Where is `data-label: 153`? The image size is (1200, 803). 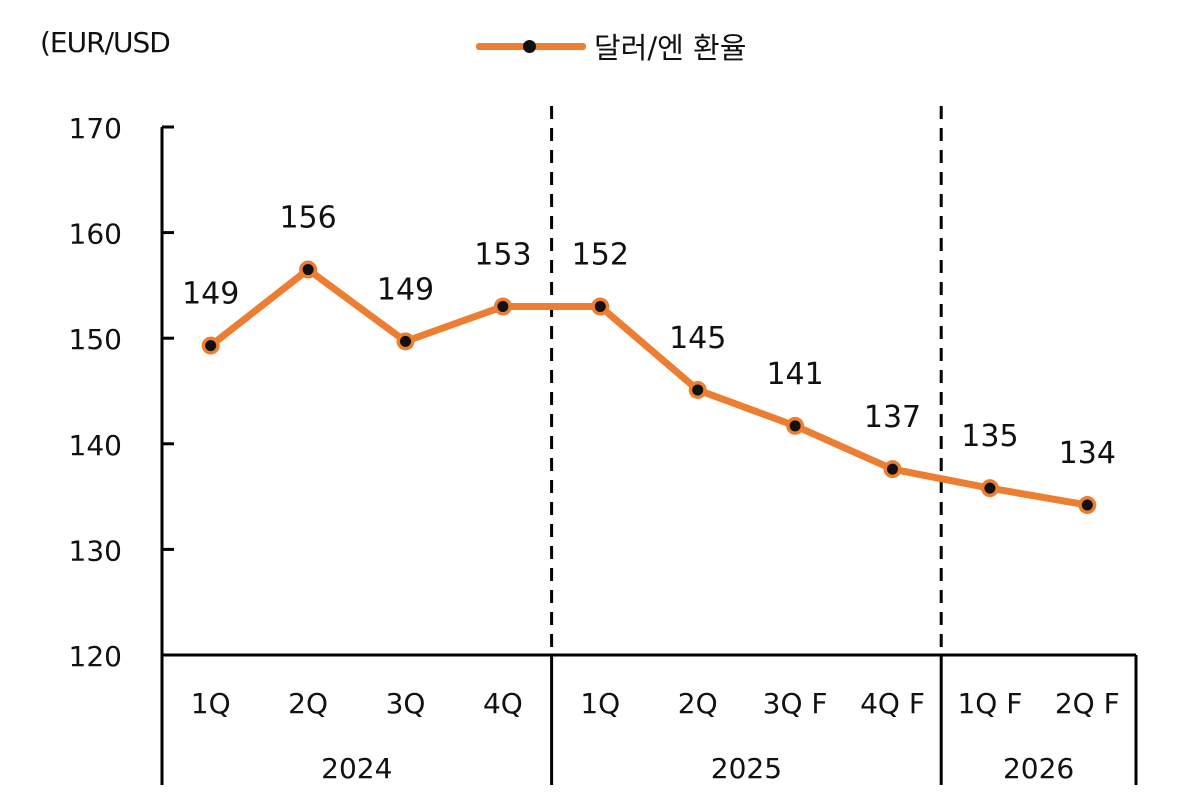 data-label: 153 is located at coordinates (502, 255).